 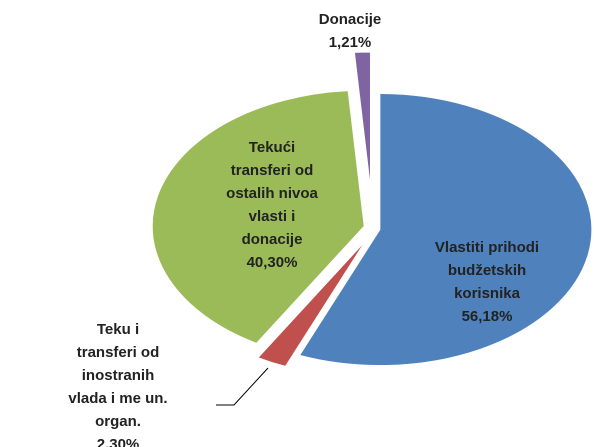 I want to click on slice-label: Donacije, so click(x=350, y=19).